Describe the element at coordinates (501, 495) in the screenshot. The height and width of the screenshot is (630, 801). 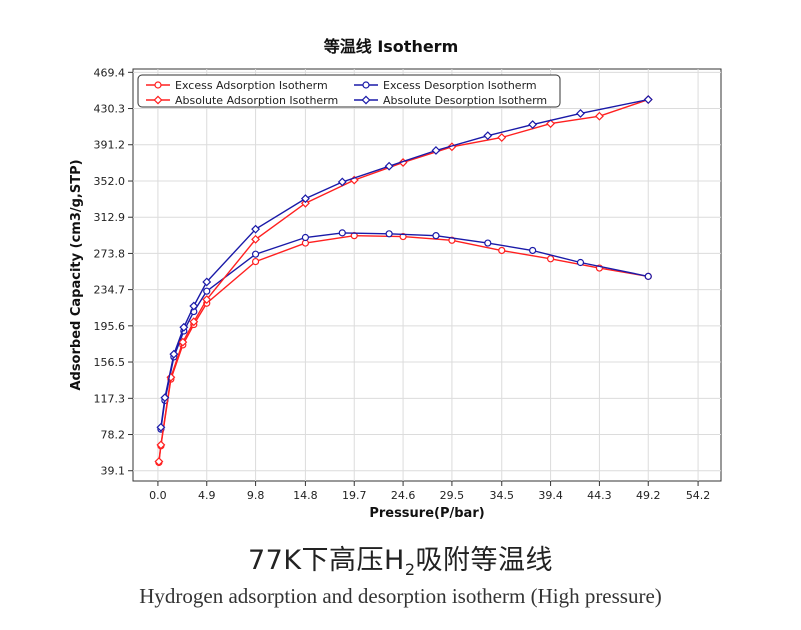
I see `x-tick-label: 34.5` at that location.